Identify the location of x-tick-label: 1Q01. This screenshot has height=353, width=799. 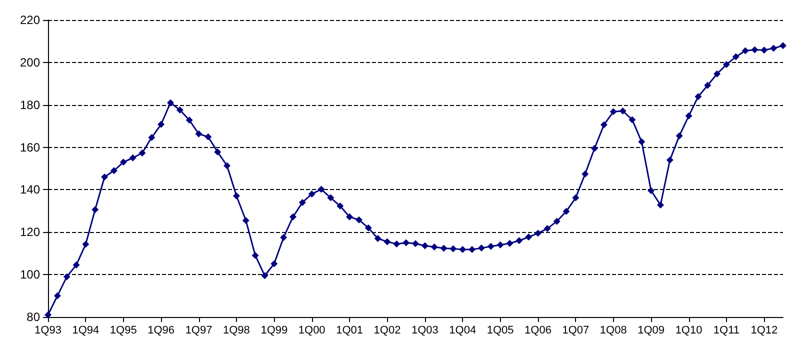
(349, 330).